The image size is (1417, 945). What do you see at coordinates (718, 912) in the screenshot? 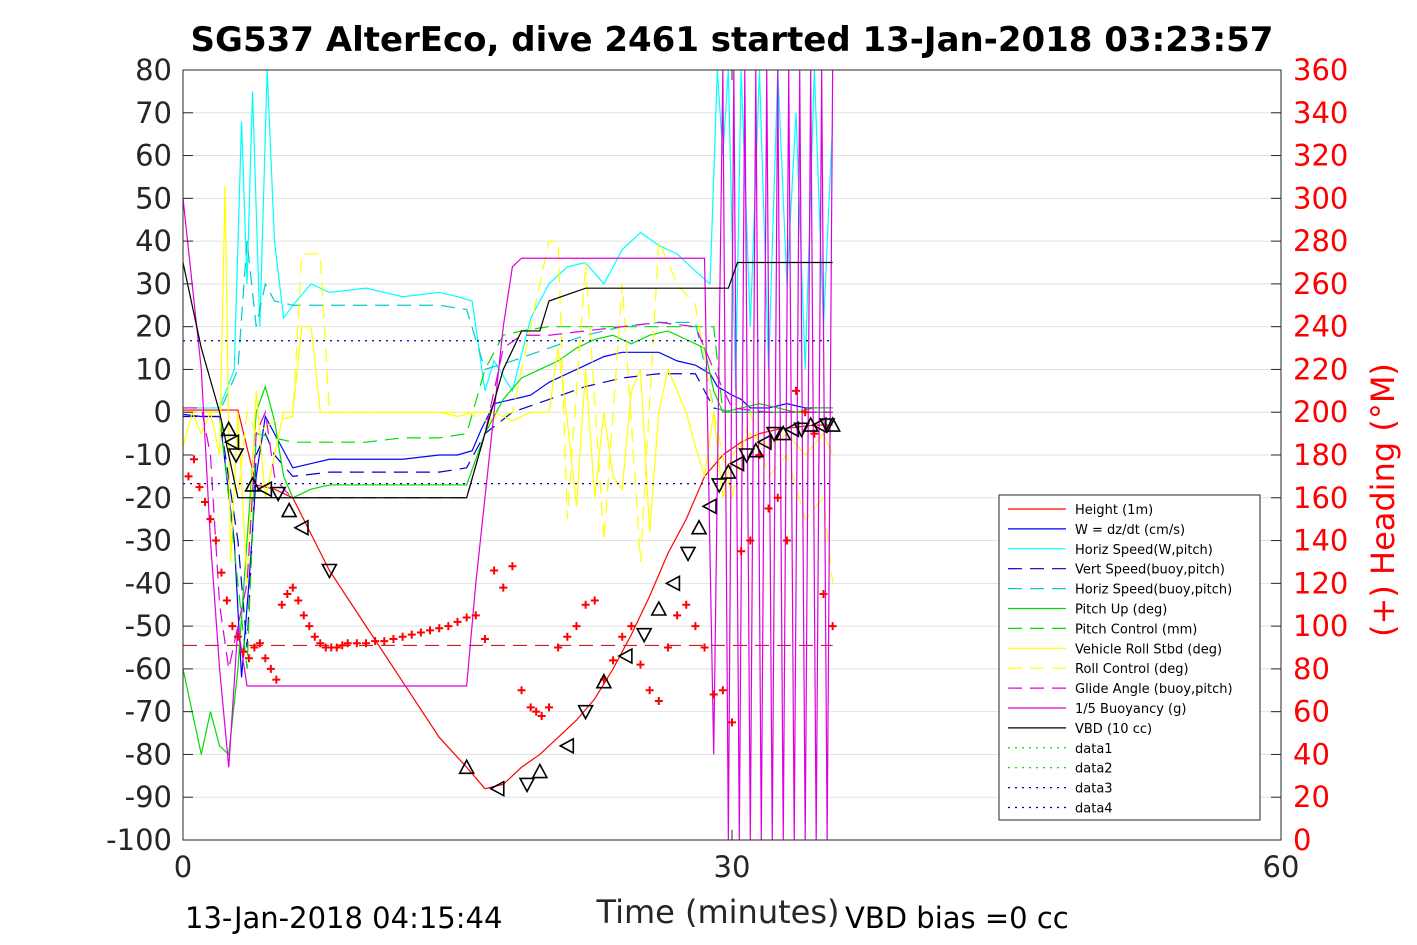
I see `x-axis-label: Time (minutes)` at bounding box center [718, 912].